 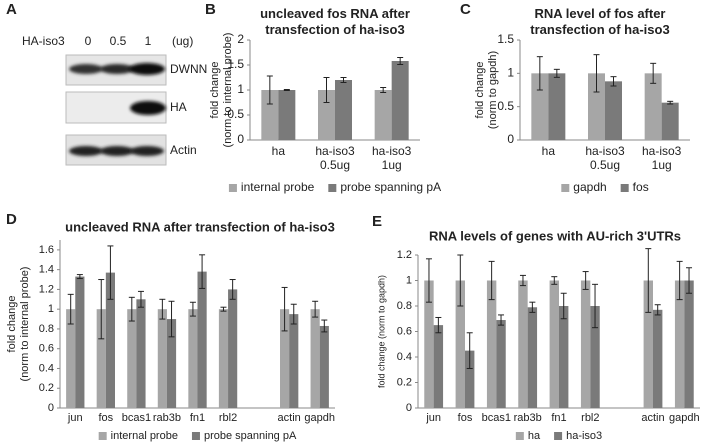 I want to click on x-tick-label: actin, so click(x=652, y=418).